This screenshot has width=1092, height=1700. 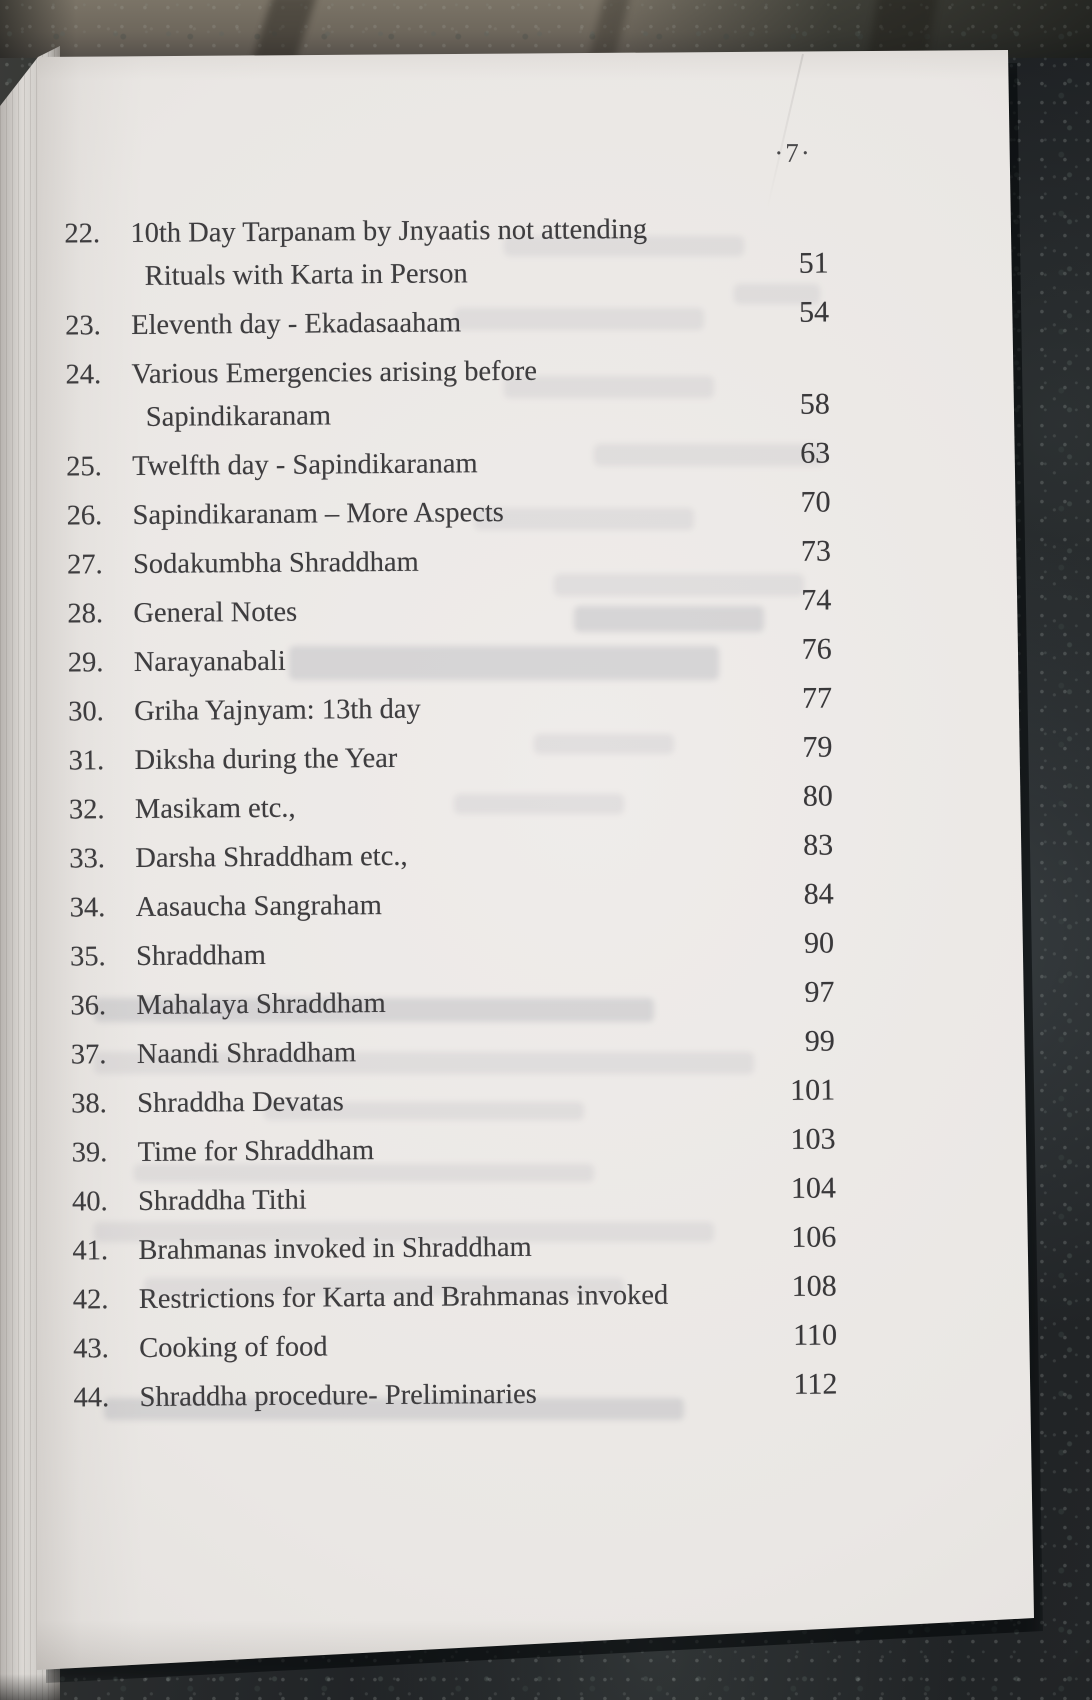 What do you see at coordinates (815, 502) in the screenshot?
I see `entry-page-number: 70` at bounding box center [815, 502].